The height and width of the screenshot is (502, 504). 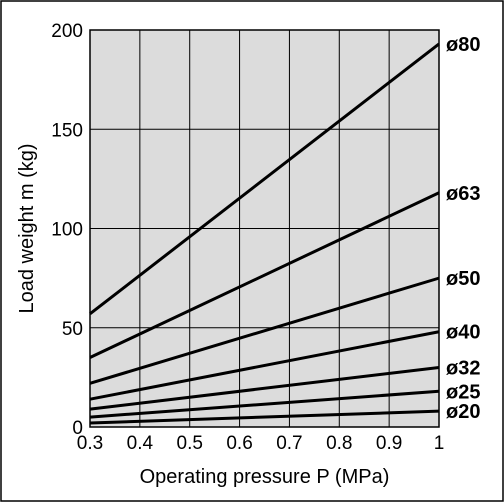 What do you see at coordinates (463, 45) in the screenshot?
I see `series-label: ø80` at bounding box center [463, 45].